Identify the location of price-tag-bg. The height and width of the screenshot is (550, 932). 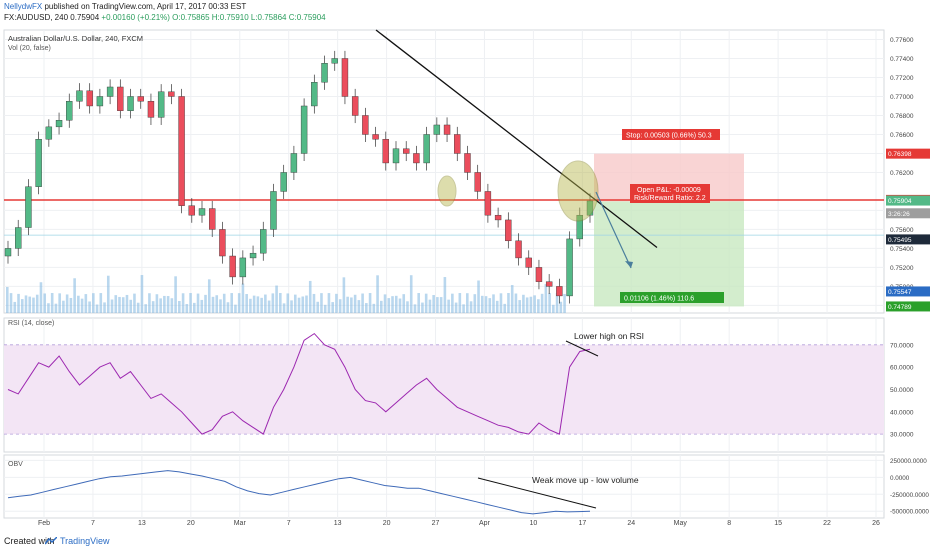
(908, 153).